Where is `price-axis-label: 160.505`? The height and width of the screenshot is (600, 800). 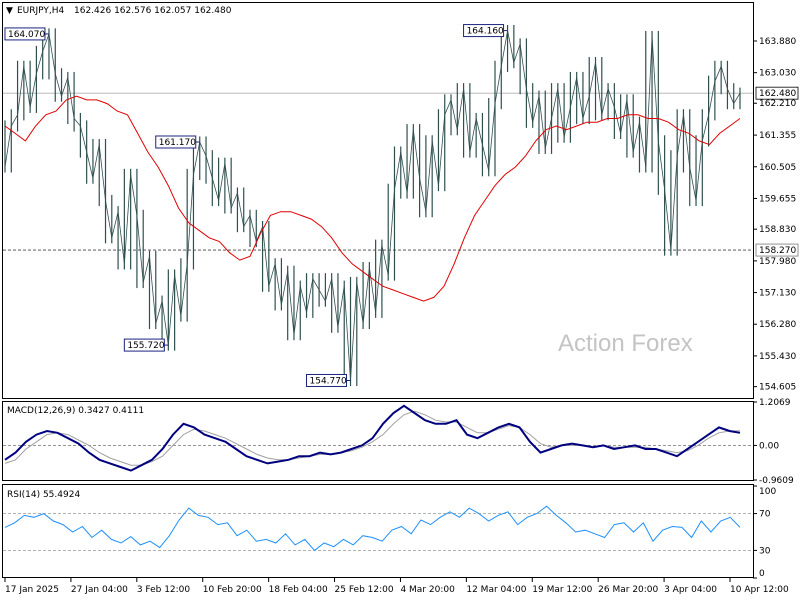
price-axis-label: 160.505 is located at coordinates (777, 168).